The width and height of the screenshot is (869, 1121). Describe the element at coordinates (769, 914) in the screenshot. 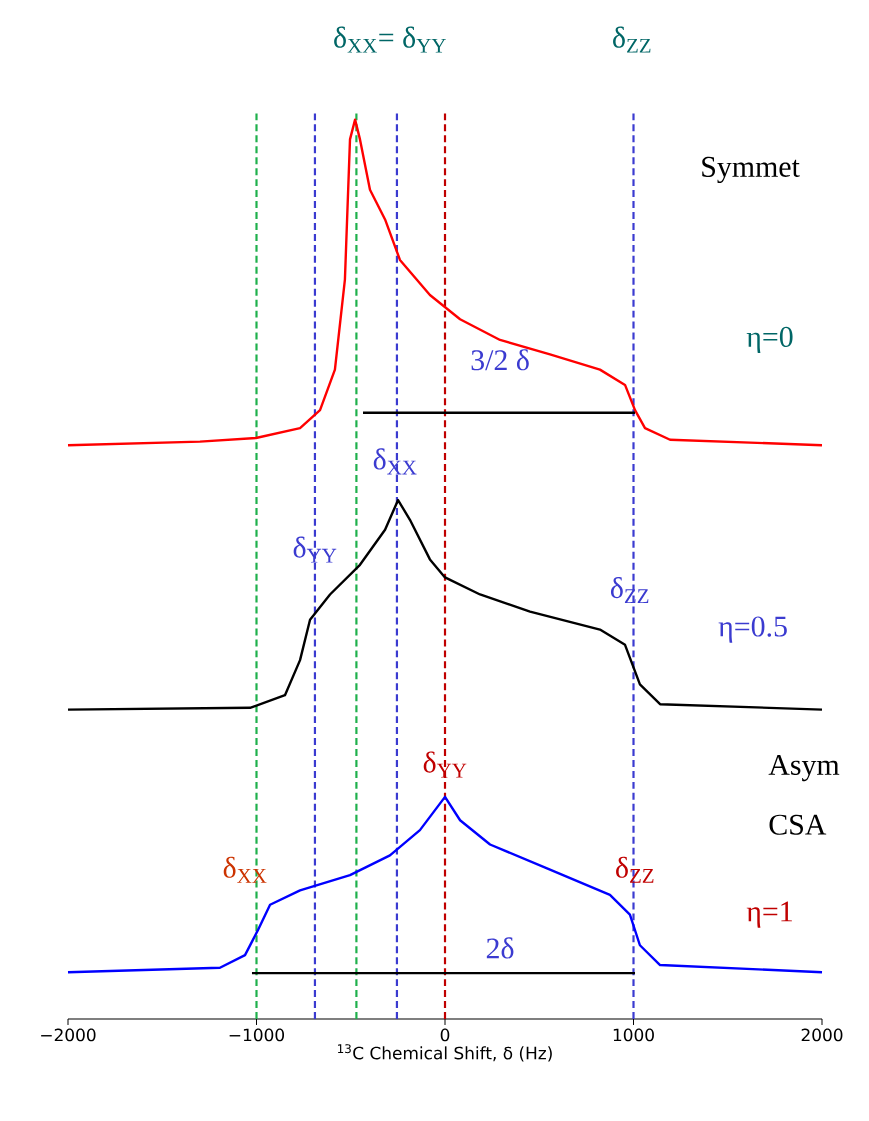

I see `annotation: η=1` at that location.